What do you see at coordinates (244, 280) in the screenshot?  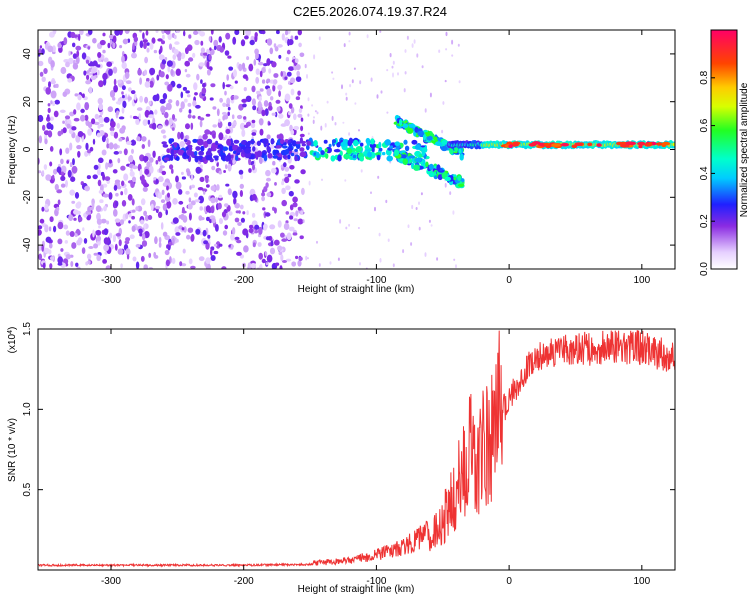 I see `spectrogram-x-tick-label: -200` at bounding box center [244, 280].